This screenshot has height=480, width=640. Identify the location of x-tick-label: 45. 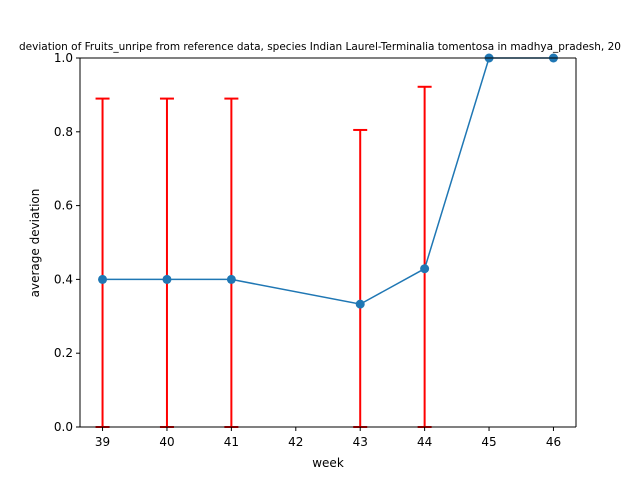
(488, 442).